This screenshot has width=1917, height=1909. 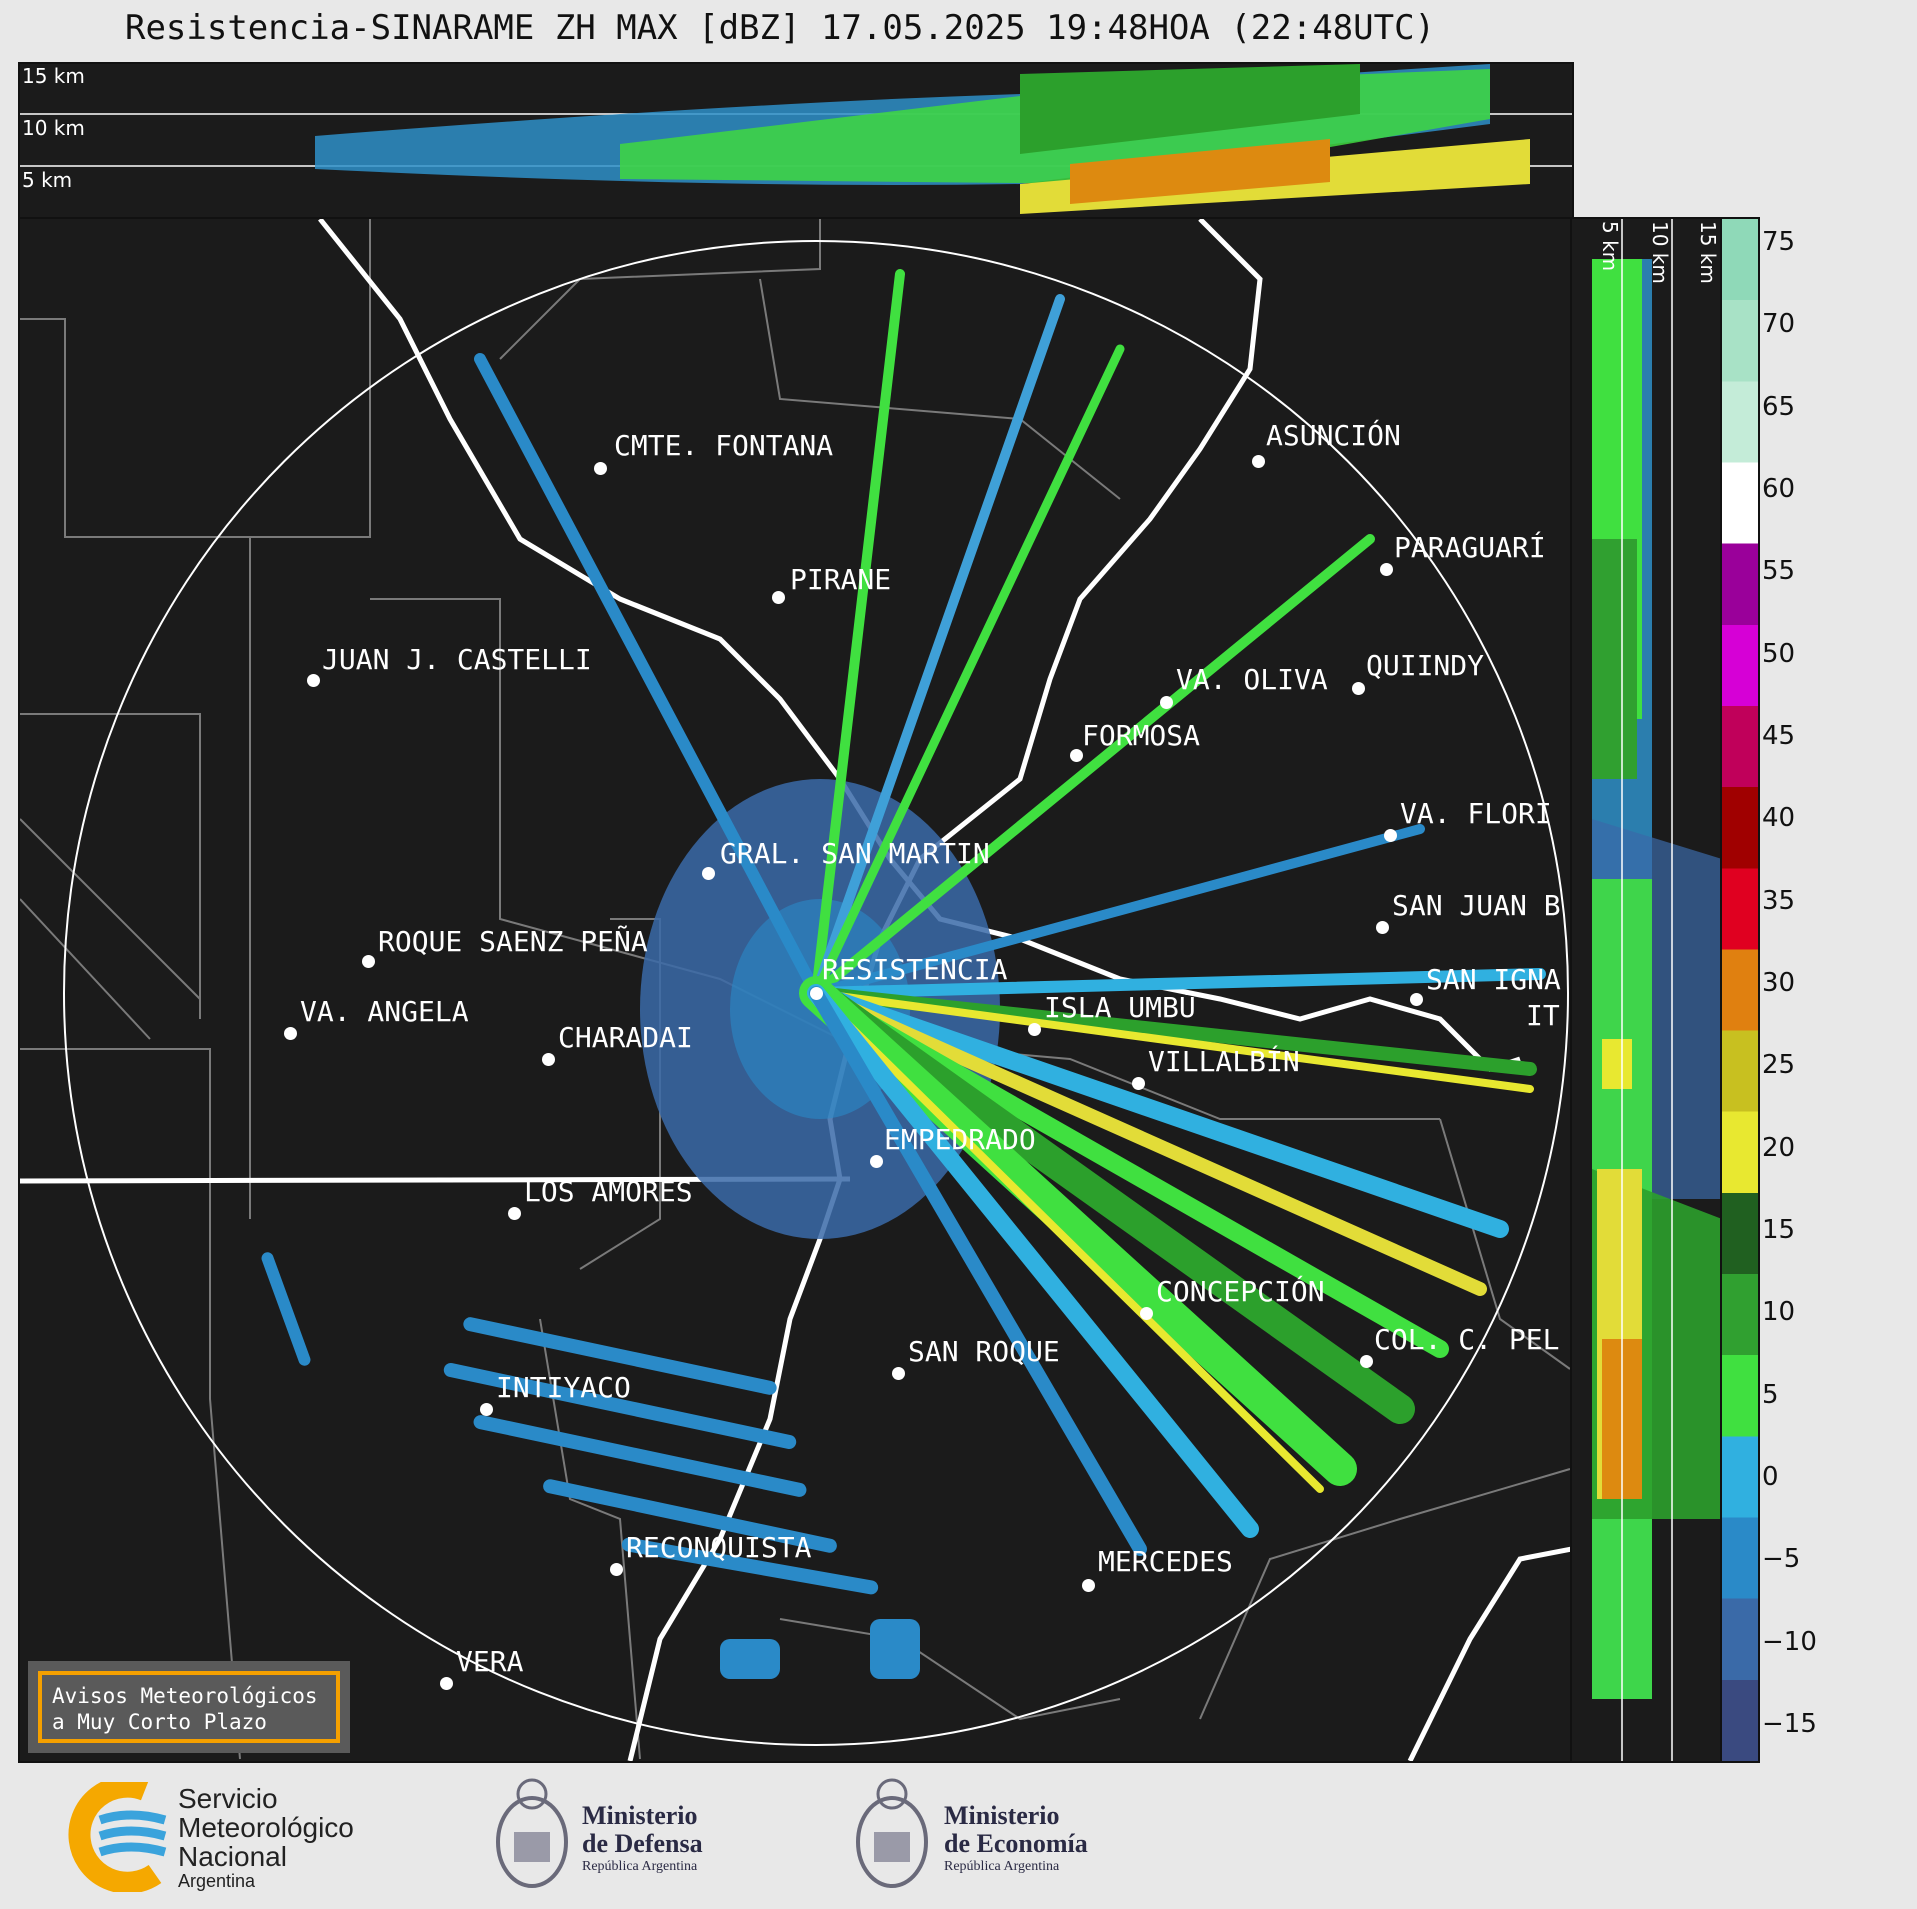 What do you see at coordinates (1333, 435) in the screenshot?
I see `city-label: ASUNCIÓN` at bounding box center [1333, 435].